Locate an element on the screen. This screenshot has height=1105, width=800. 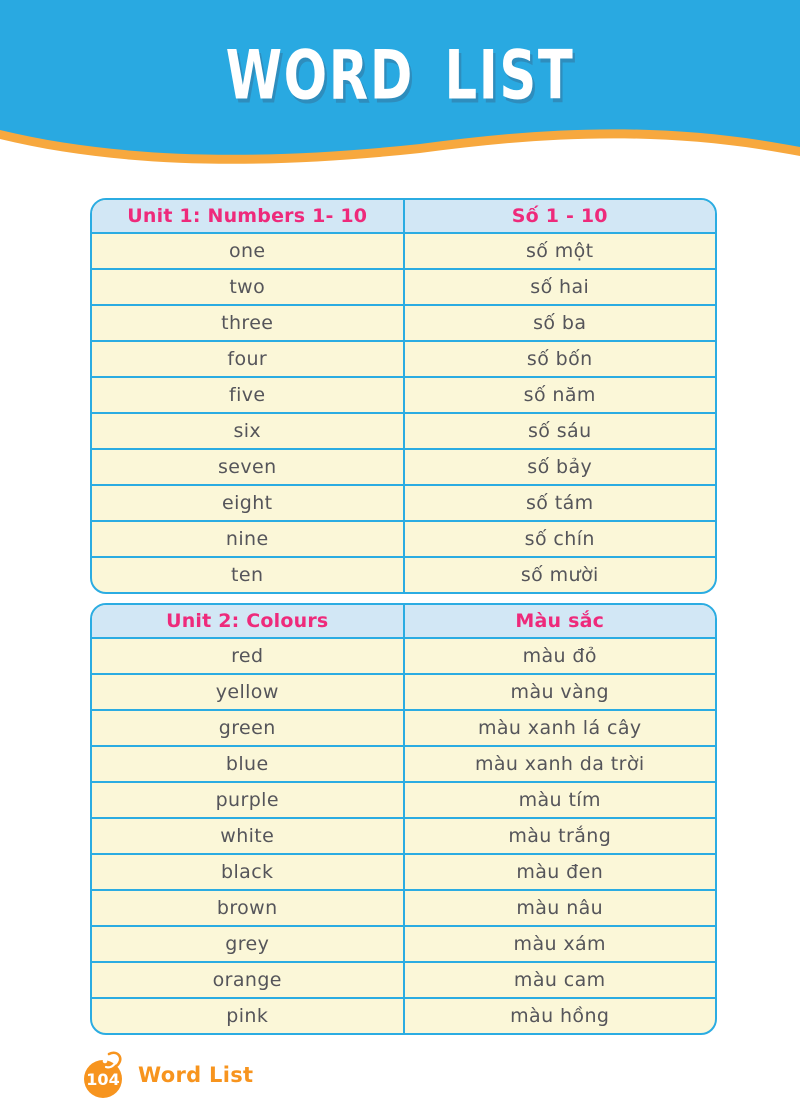
word-cell-vietnamese: số ba is located at coordinates (559, 323).